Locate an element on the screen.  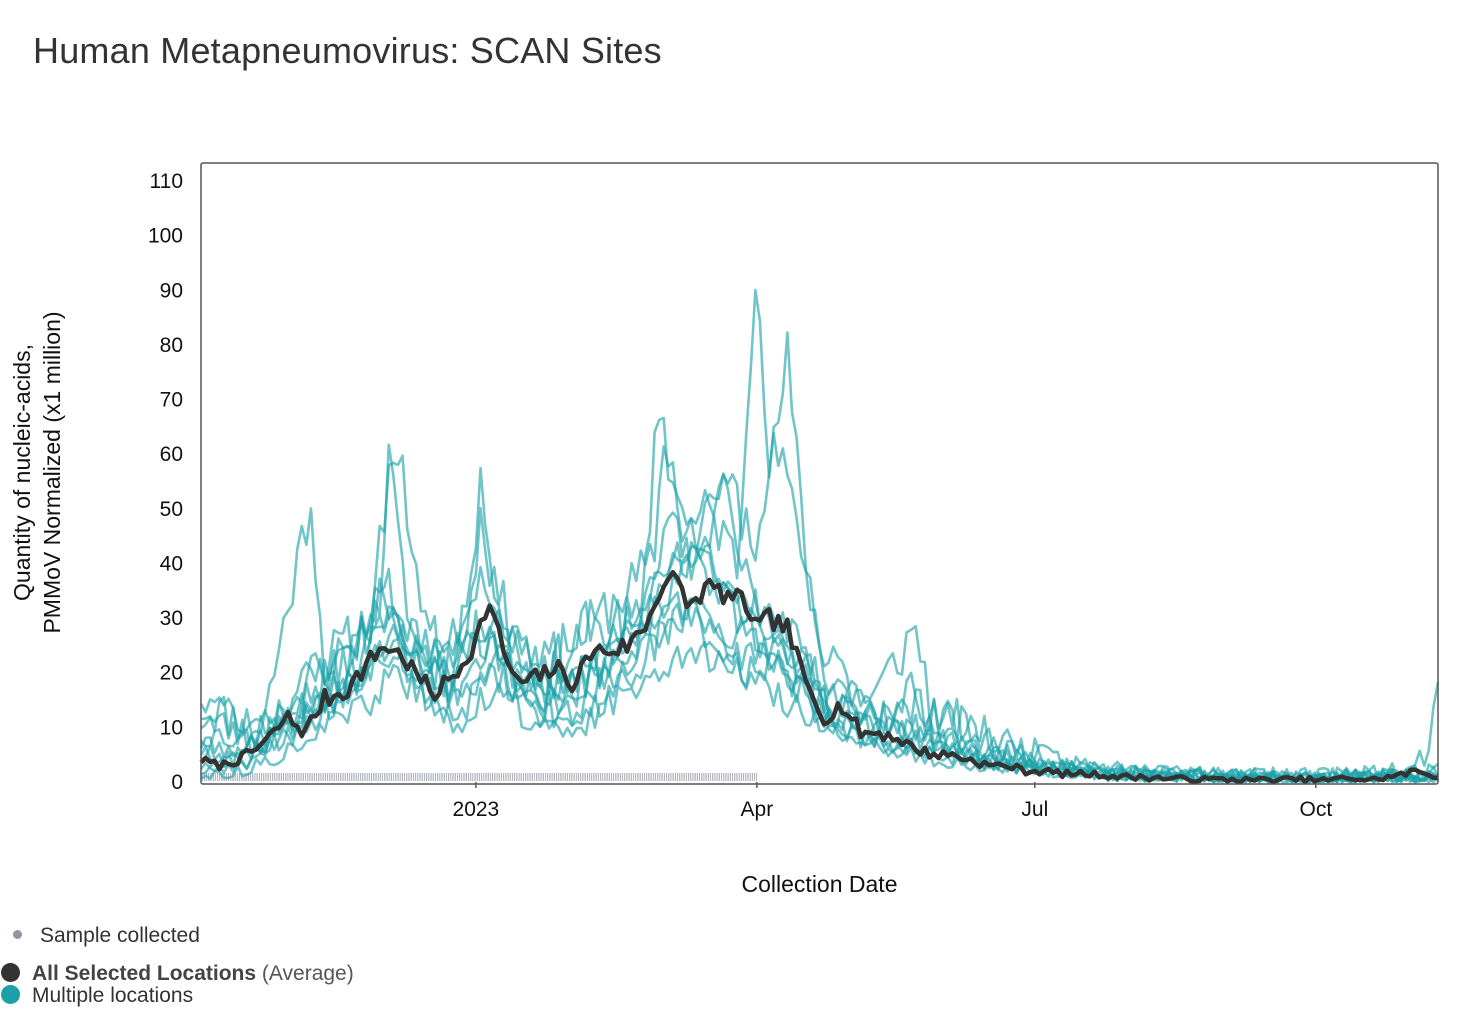
legend-locations-label: Multiple locations is located at coordinates (113, 995).